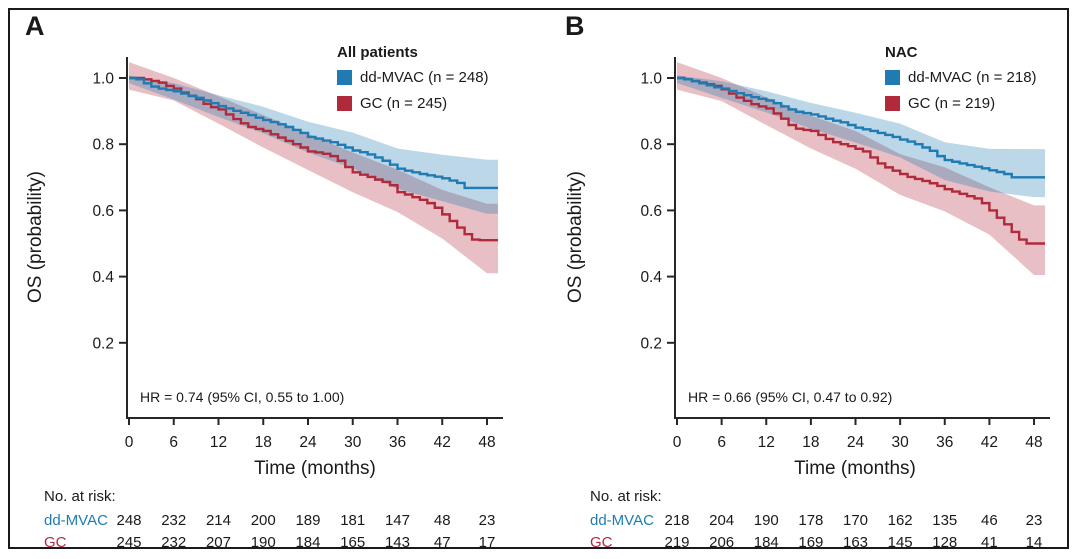 The image size is (1080, 559). Describe the element at coordinates (129, 542) in the screenshot. I see `risk-count: 245` at that location.